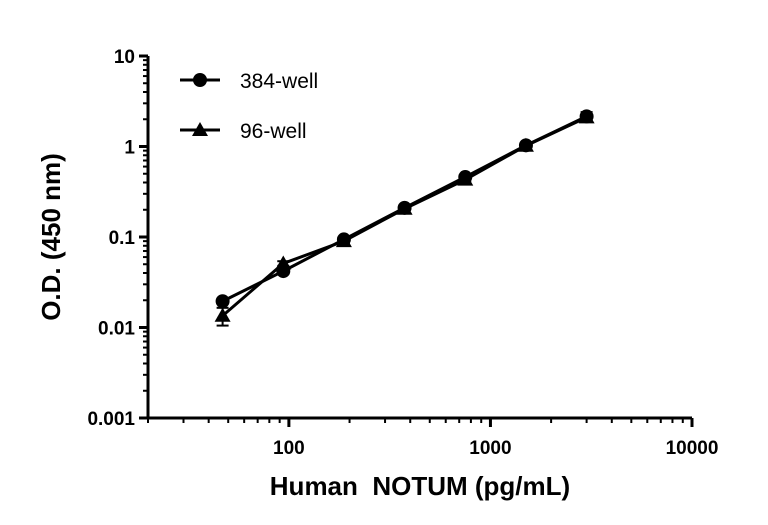 Image resolution: width=768 pixels, height=525 pixels. I want to click on x-tick-label: 100, so click(289, 448).